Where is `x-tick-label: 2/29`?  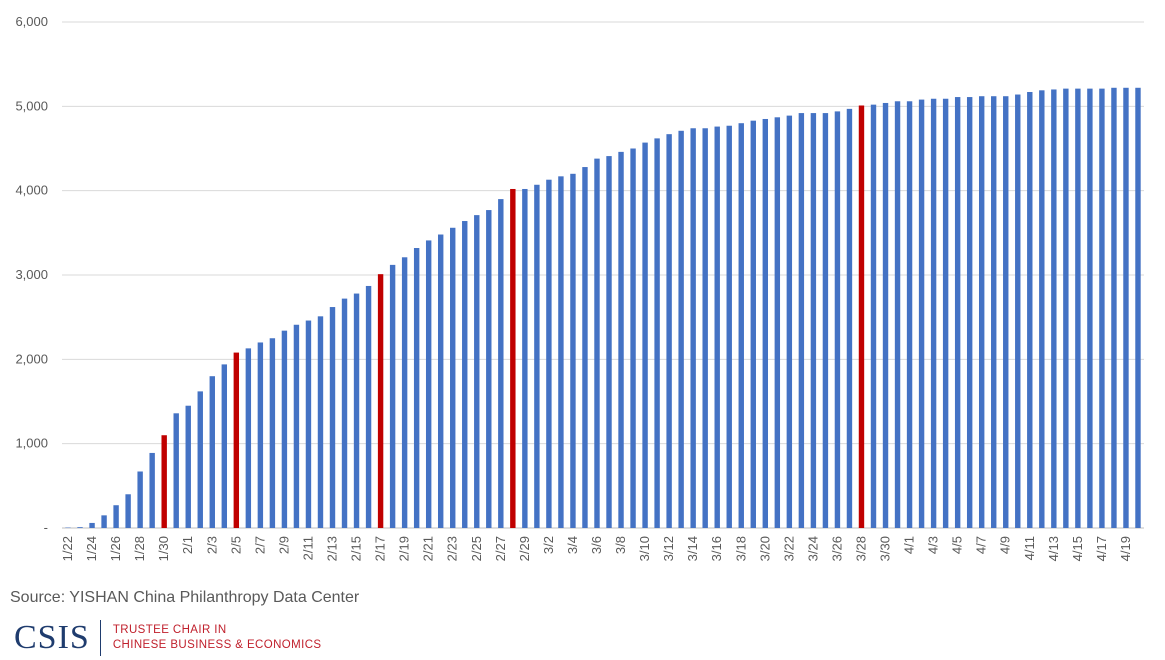 x-tick-label: 2/29 is located at coordinates (524, 548).